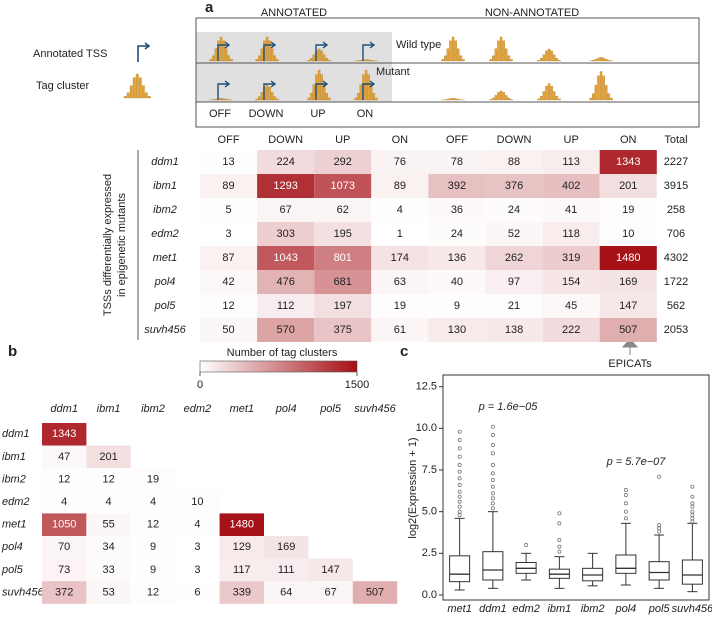  I want to click on x-tick-label: ibm2, so click(593, 609).